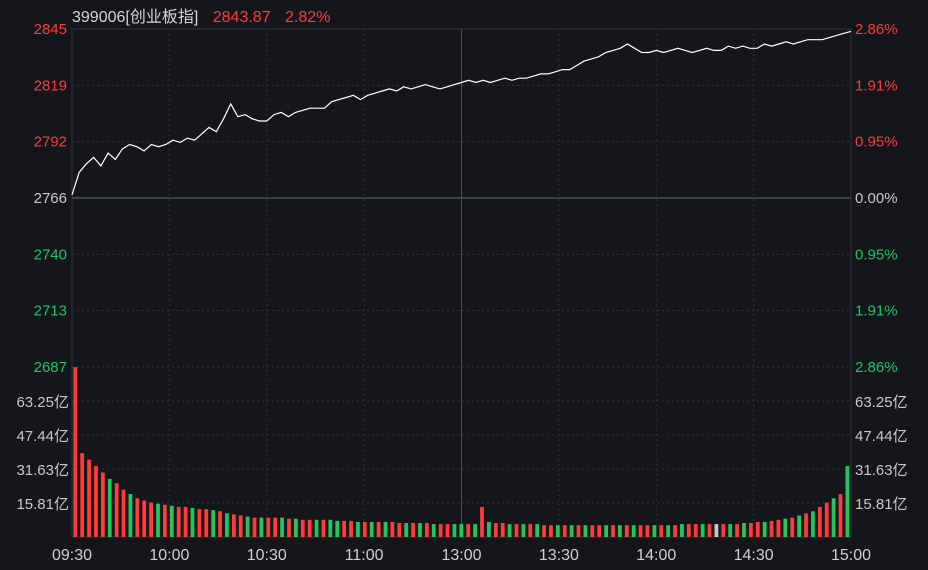 Image resolution: width=928 pixels, height=570 pixels. I want to click on chart-header: 399006[创业板指] 2843.87 2.82%, so click(206, 15).